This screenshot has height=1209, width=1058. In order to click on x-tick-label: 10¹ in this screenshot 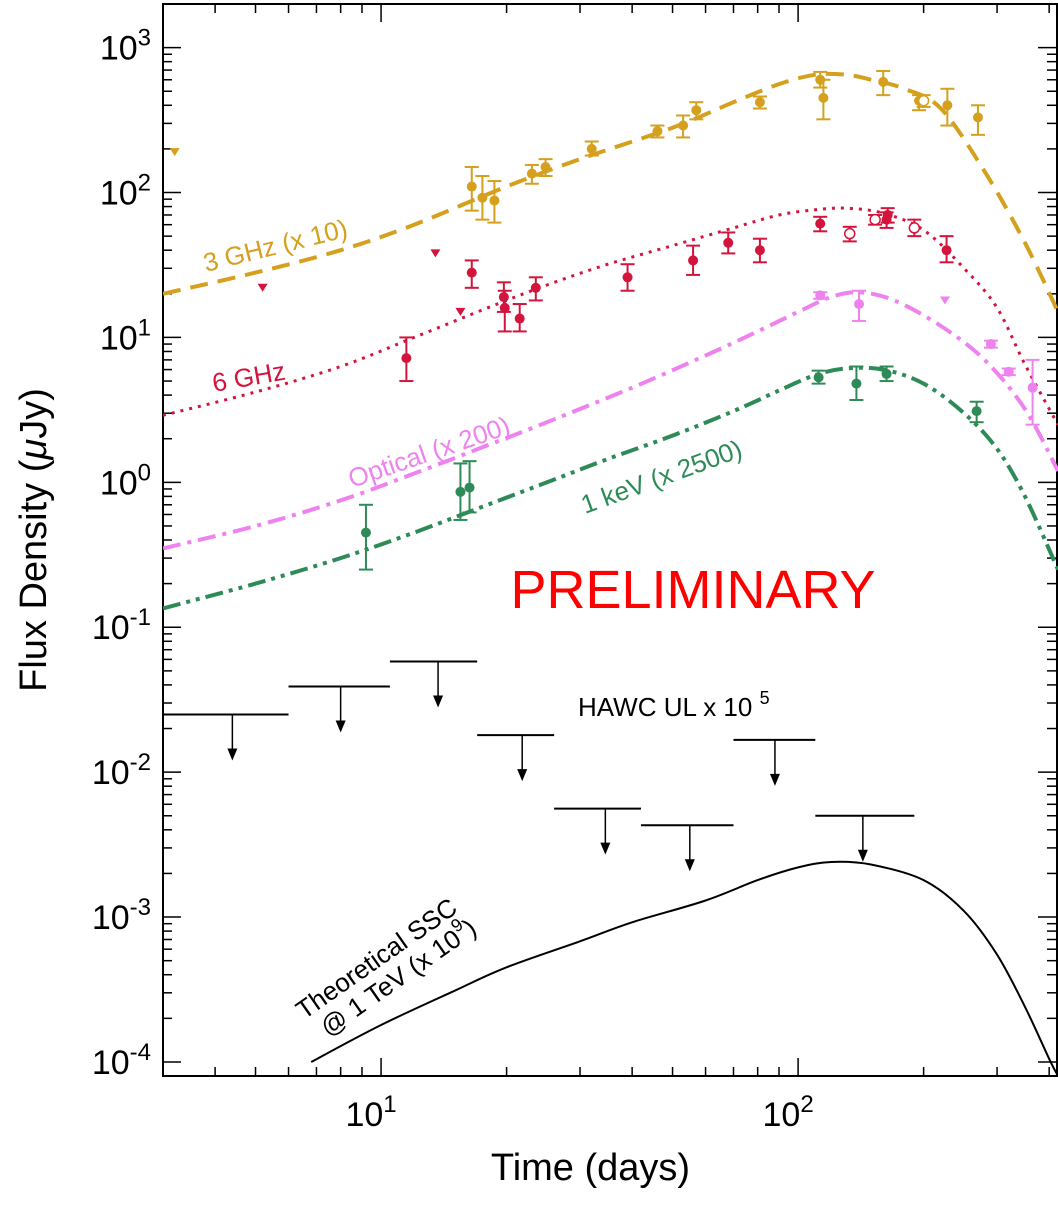, I will do `click(370, 1112)`.